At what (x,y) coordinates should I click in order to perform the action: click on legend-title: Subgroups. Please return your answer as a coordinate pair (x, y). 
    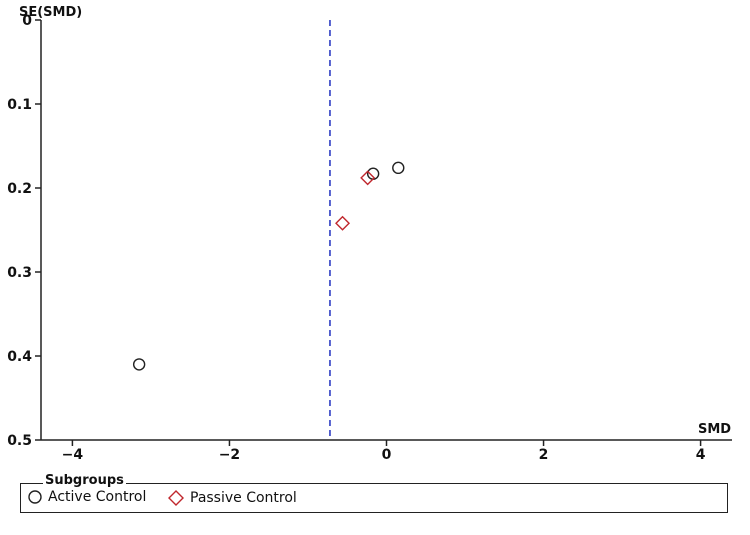
    Looking at the image, I should click on (84, 480).